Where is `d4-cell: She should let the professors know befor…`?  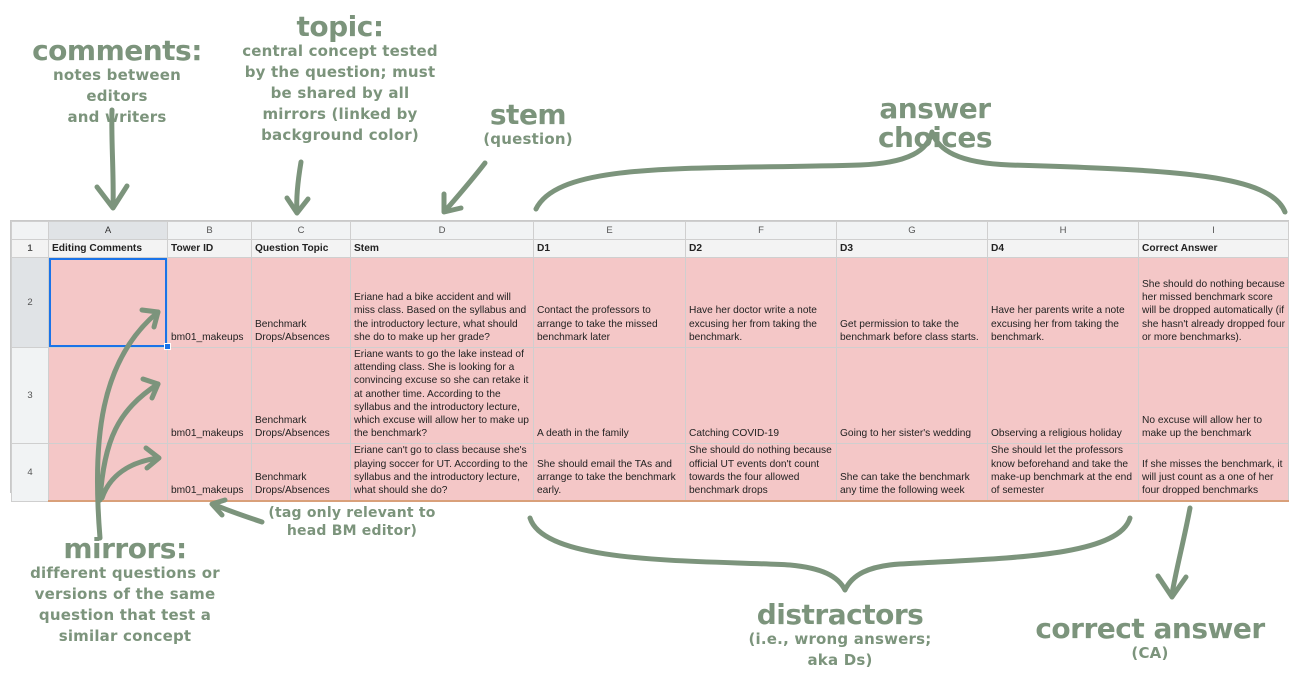
d4-cell: She should let the professors know befor… is located at coordinates (1063, 473).